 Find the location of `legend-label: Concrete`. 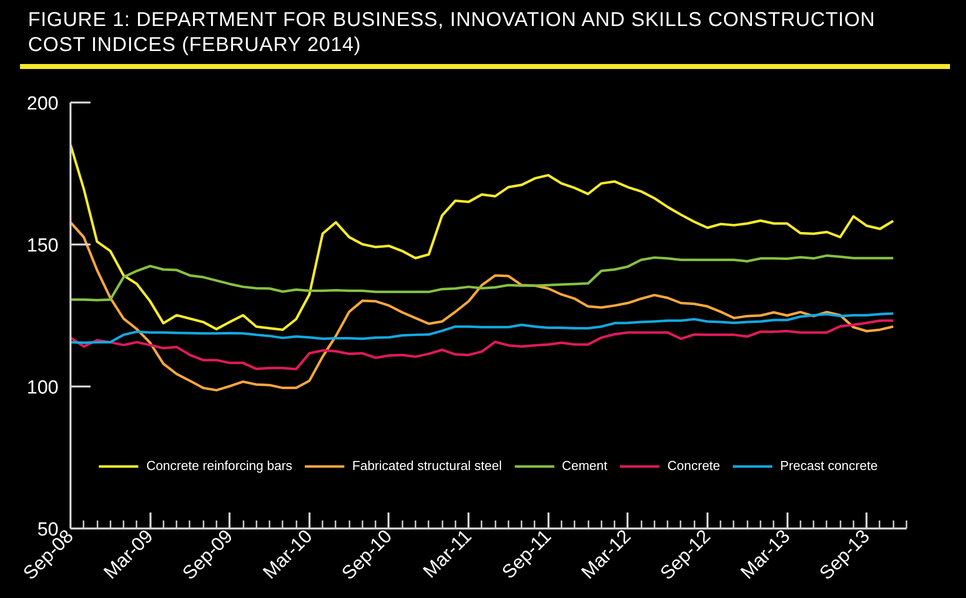

legend-label: Concrete is located at coordinates (693, 465).